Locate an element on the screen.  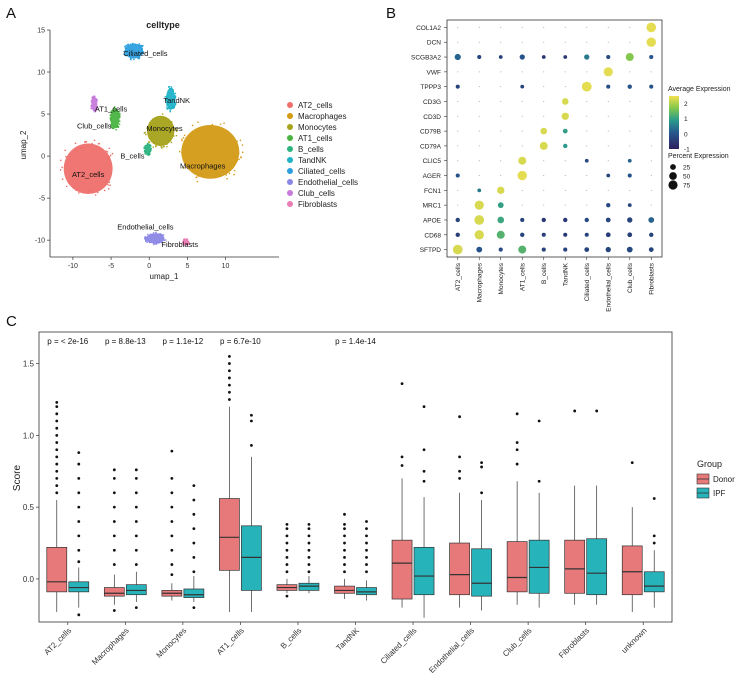
boxplot-y-tick-label: 1.0 is located at coordinates (29, 435).